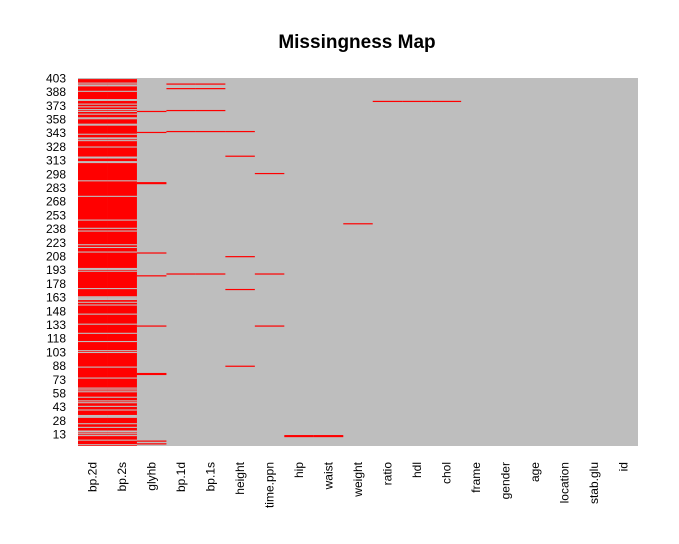 This screenshot has height=544, width=679. Describe the element at coordinates (60, 380) in the screenshot. I see `y-tick-label: 73` at that location.